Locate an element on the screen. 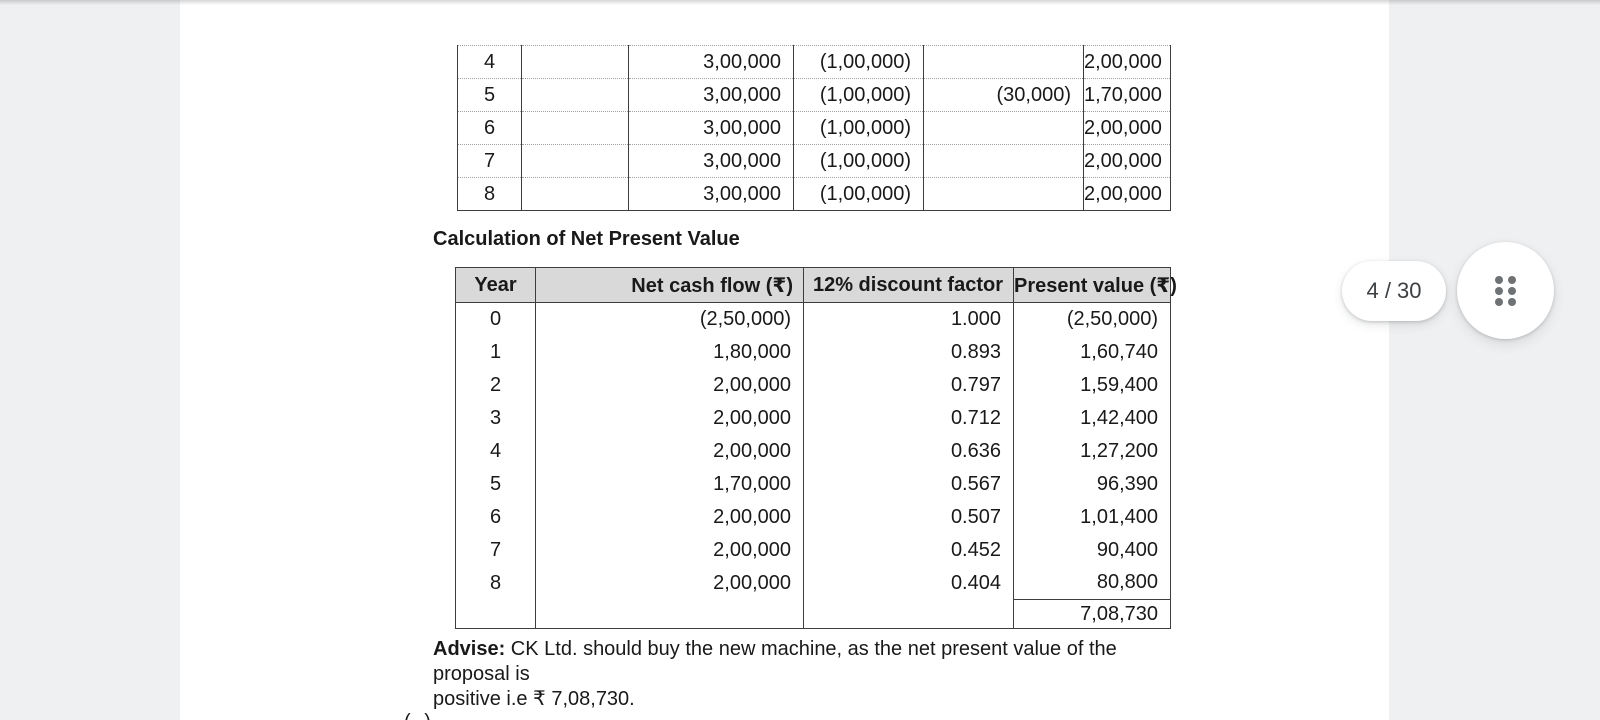  cell: 80,800 is located at coordinates (1092, 583).